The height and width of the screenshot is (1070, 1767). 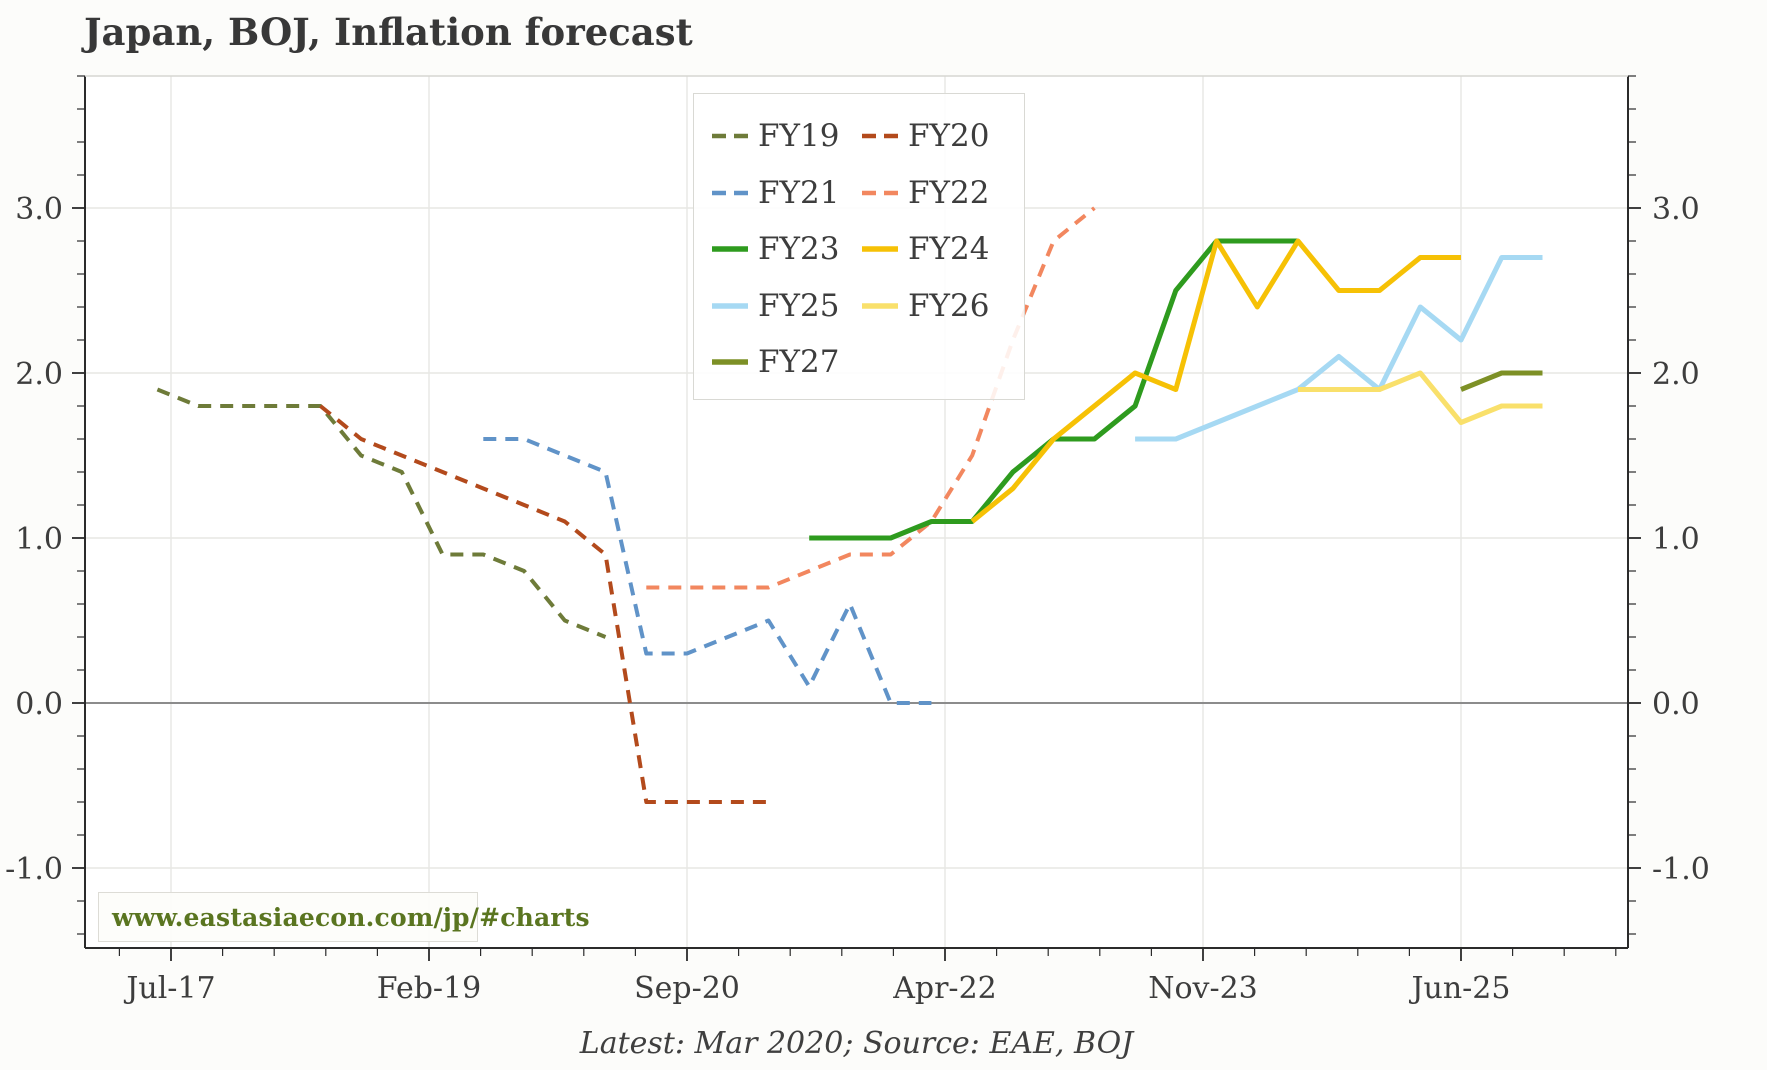 What do you see at coordinates (799, 192) in the screenshot?
I see `legend-label-fy21: FY21` at bounding box center [799, 192].